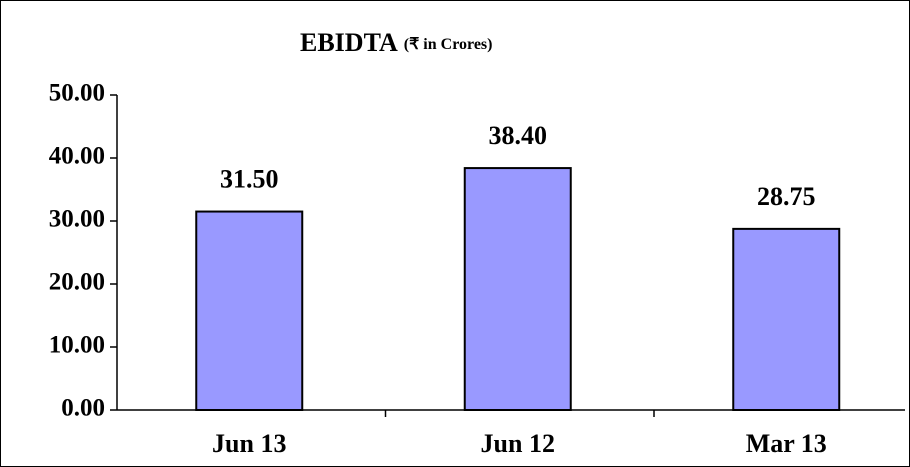 Image resolution: width=910 pixels, height=467 pixels. What do you see at coordinates (518, 135) in the screenshot?
I see `value-label: 38.40` at bounding box center [518, 135].